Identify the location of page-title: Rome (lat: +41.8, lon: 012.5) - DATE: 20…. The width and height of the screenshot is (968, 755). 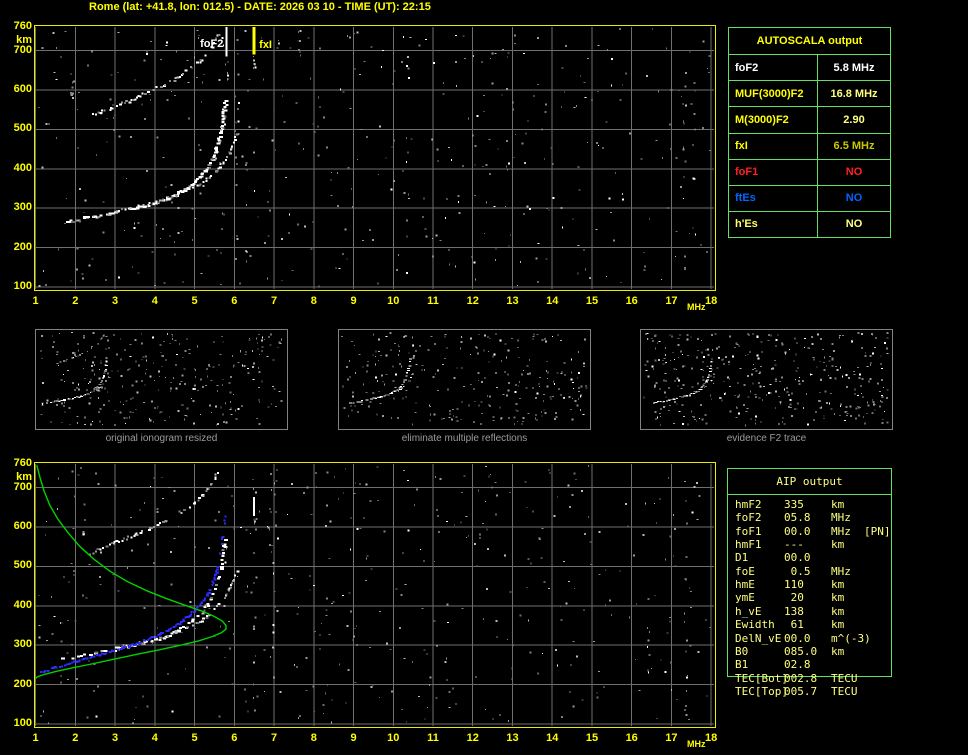
(260, 7).